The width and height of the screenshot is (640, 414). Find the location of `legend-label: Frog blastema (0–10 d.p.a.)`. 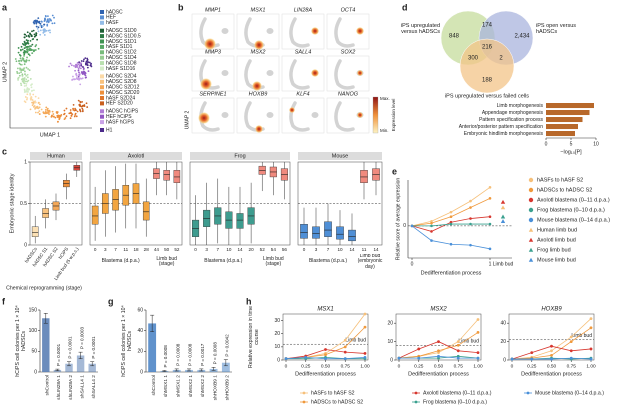

legend-label: Frog blastema (0–10 d.p.a.) is located at coordinates (571, 210).